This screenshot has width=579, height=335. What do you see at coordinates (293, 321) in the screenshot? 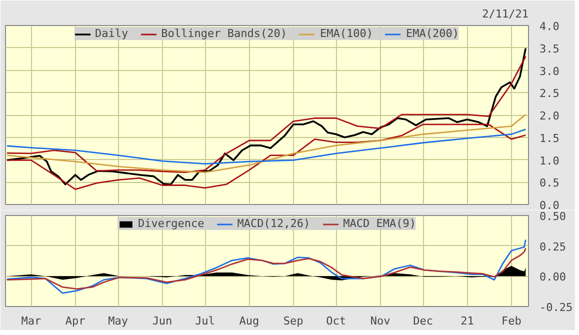
I see `x-tick-label: Sep` at bounding box center [293, 321].